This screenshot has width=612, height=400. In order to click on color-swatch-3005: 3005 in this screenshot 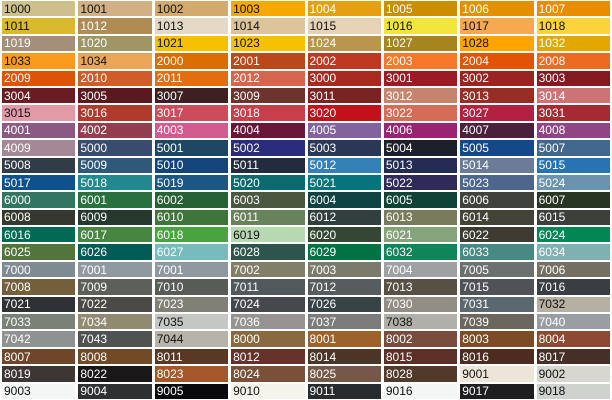, I will do `click(115, 95)`.